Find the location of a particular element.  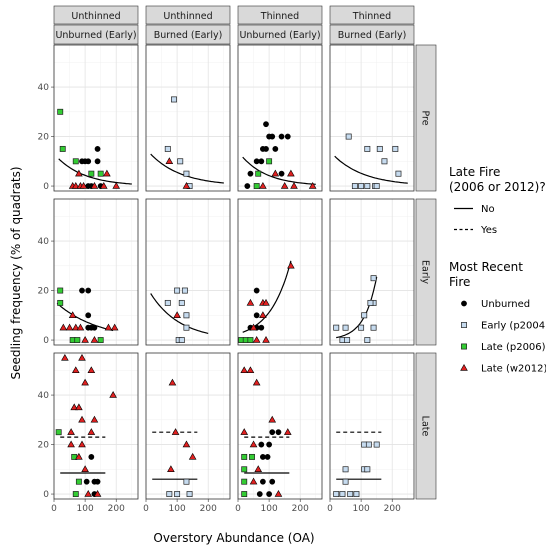

legend-label: Yes is located at coordinates (488, 230).